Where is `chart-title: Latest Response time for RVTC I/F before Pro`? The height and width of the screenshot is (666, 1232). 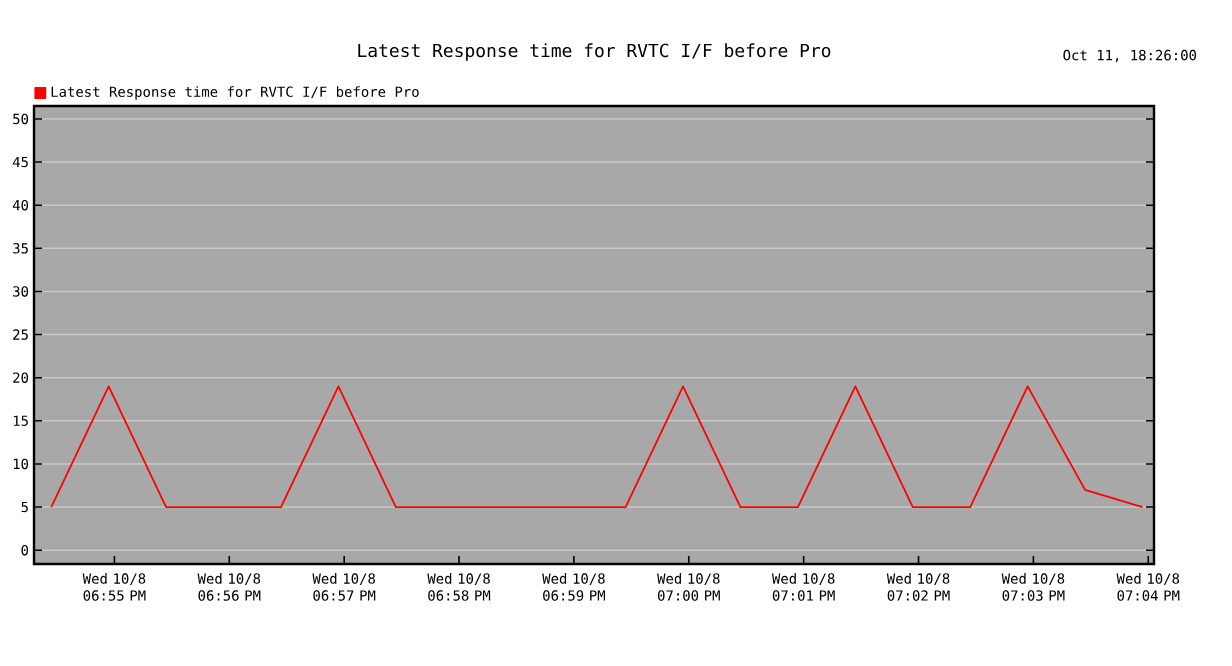
chart-title: Latest Response time for RVTC I/F before Pro is located at coordinates (594, 52).